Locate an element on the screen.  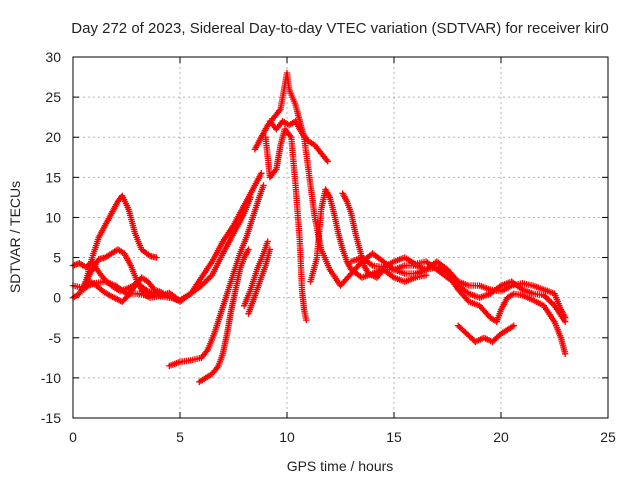
series-5-markers is located at coordinates (123, 289).